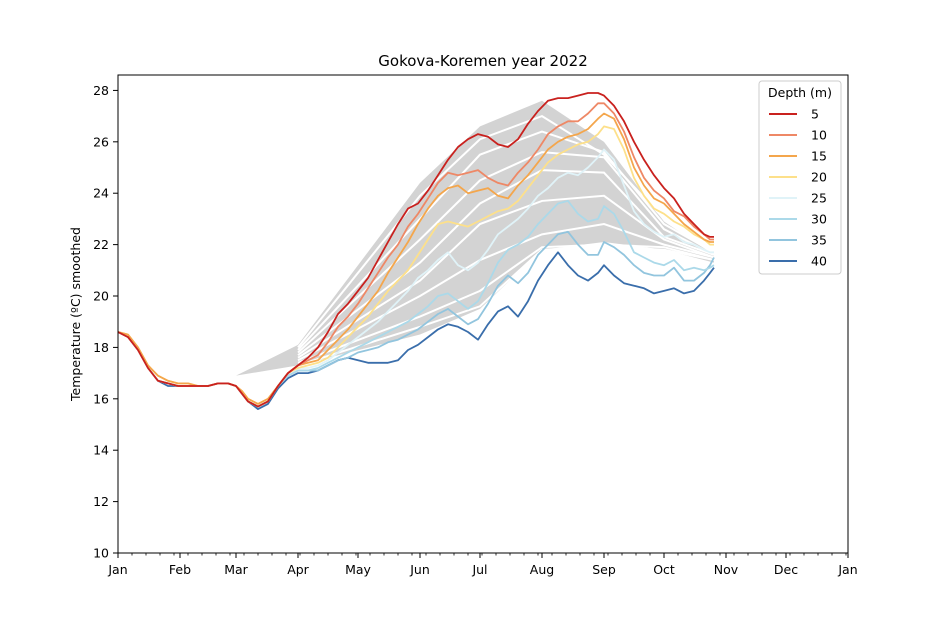 This screenshot has height=622, width=942. I want to click on x-tick-label: Jun, so click(419, 569).